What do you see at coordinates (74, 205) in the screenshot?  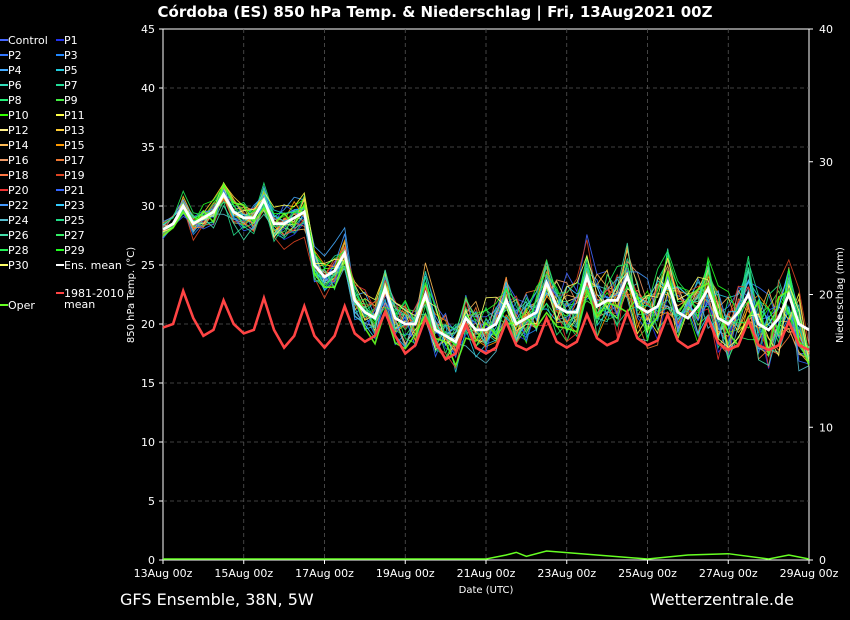 I see `legend-entry: P23` at bounding box center [74, 205].